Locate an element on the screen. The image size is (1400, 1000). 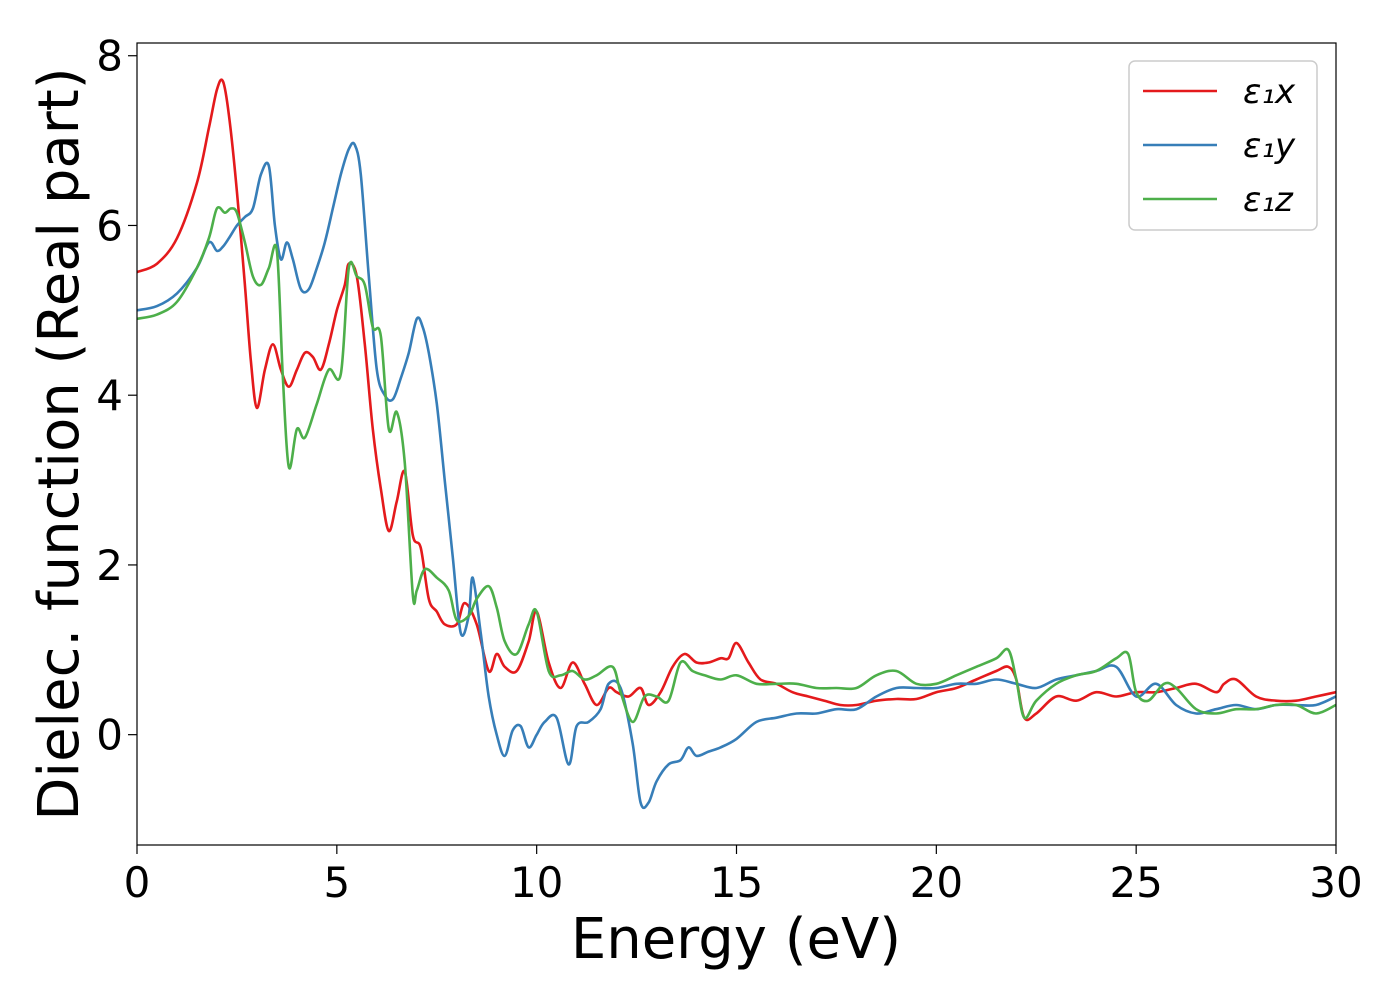
x-axis-title: Energy (eV) is located at coordinates (736, 939).